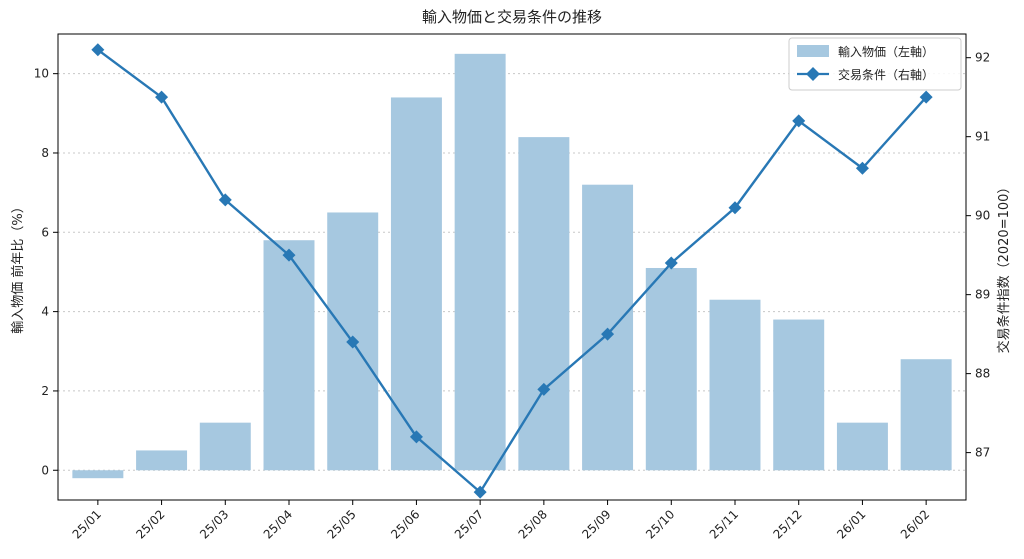  Describe the element at coordinates (533, 524) in the screenshot. I see `x-tick-label: 25/08` at that location.